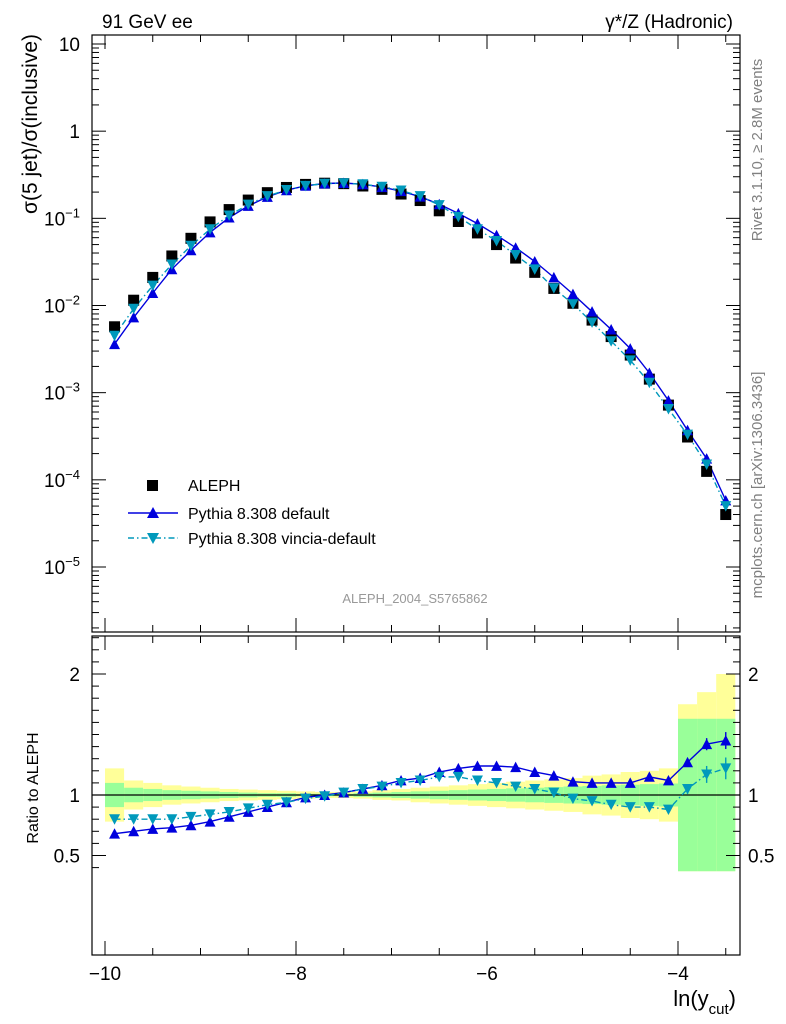 This screenshot has height=1024, width=786. Describe the element at coordinates (669, 22) in the screenshot. I see `header-right: γ*/Z (Hadronic)` at that location.